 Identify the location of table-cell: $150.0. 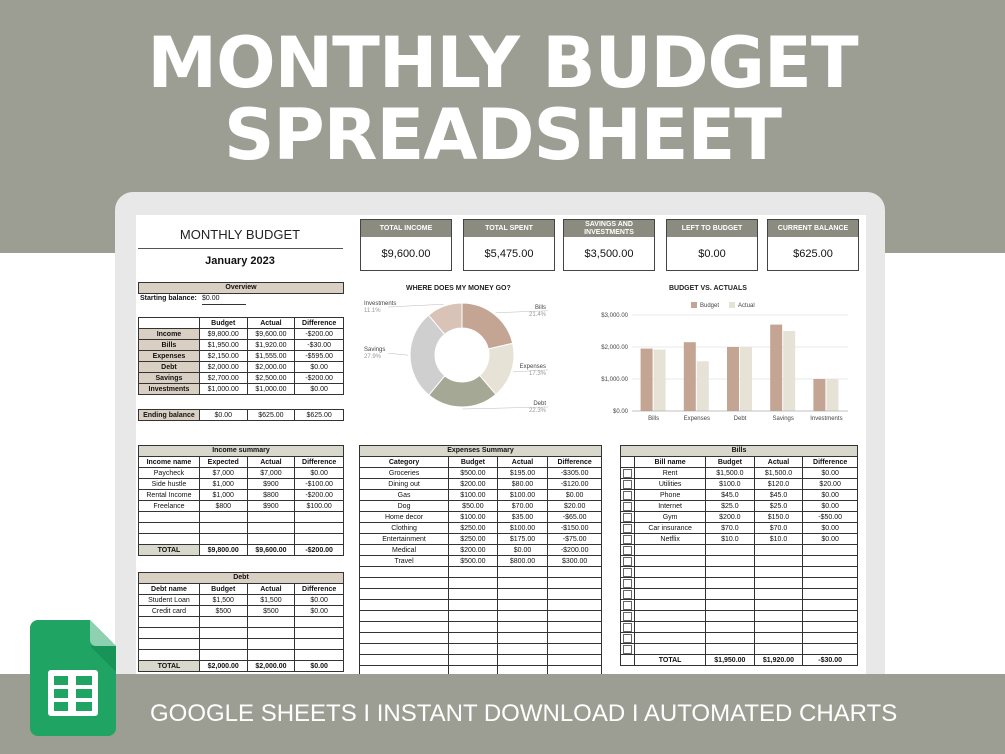
(778, 517).